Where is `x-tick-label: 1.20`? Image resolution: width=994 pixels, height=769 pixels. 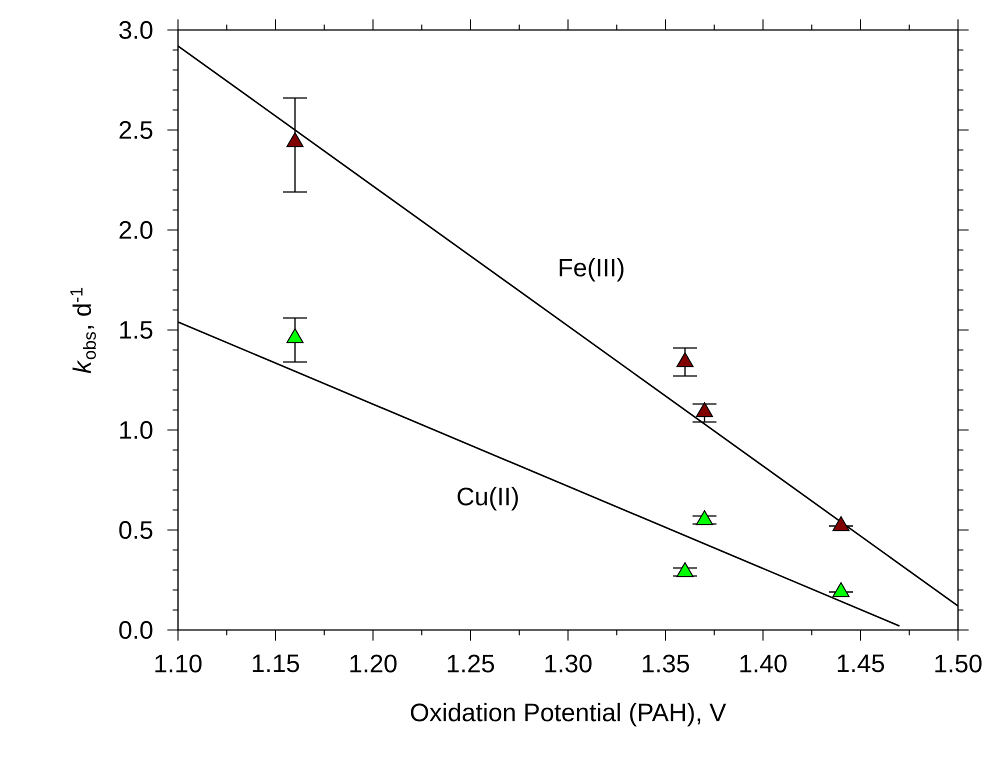 x-tick-label: 1.20 is located at coordinates (373, 663).